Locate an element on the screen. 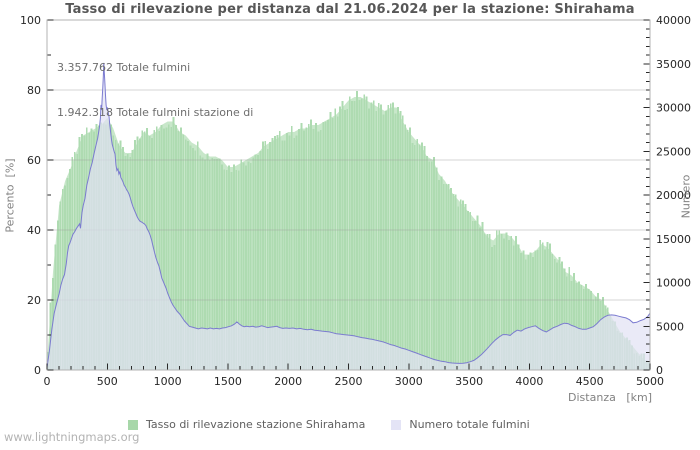 Image resolution: width=700 pixels, height=450 pixels. tick-label-right: 10000 is located at coordinates (673, 283).